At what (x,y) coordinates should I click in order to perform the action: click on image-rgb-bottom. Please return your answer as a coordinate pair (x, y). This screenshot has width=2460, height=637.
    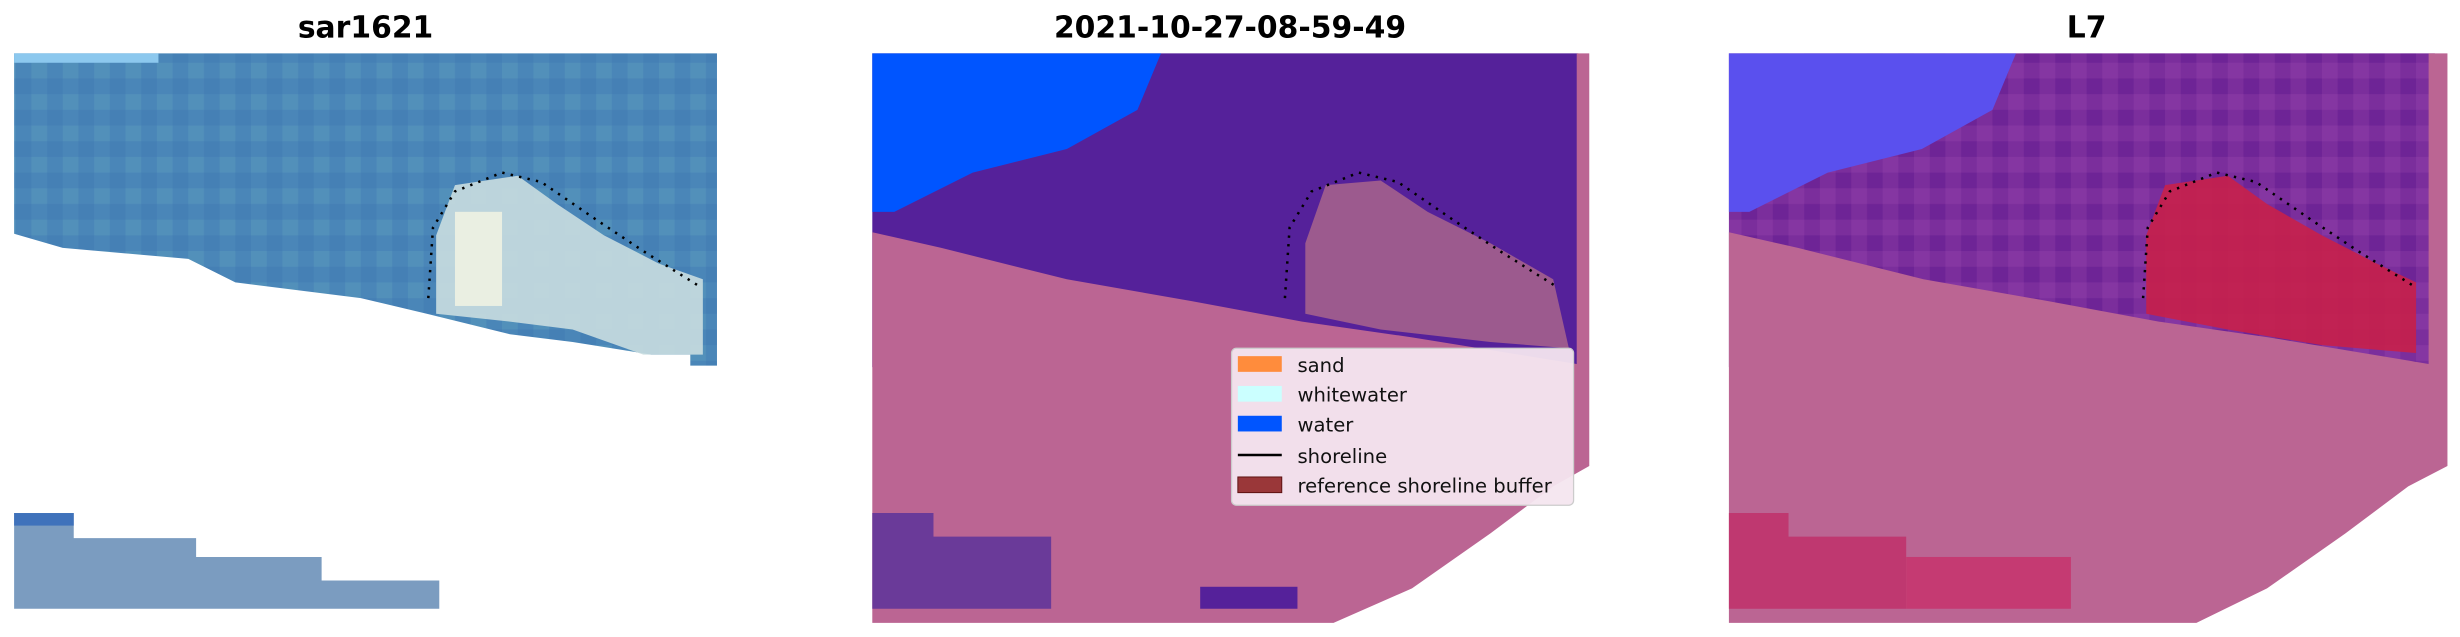
    Looking at the image, I should click on (227, 561).